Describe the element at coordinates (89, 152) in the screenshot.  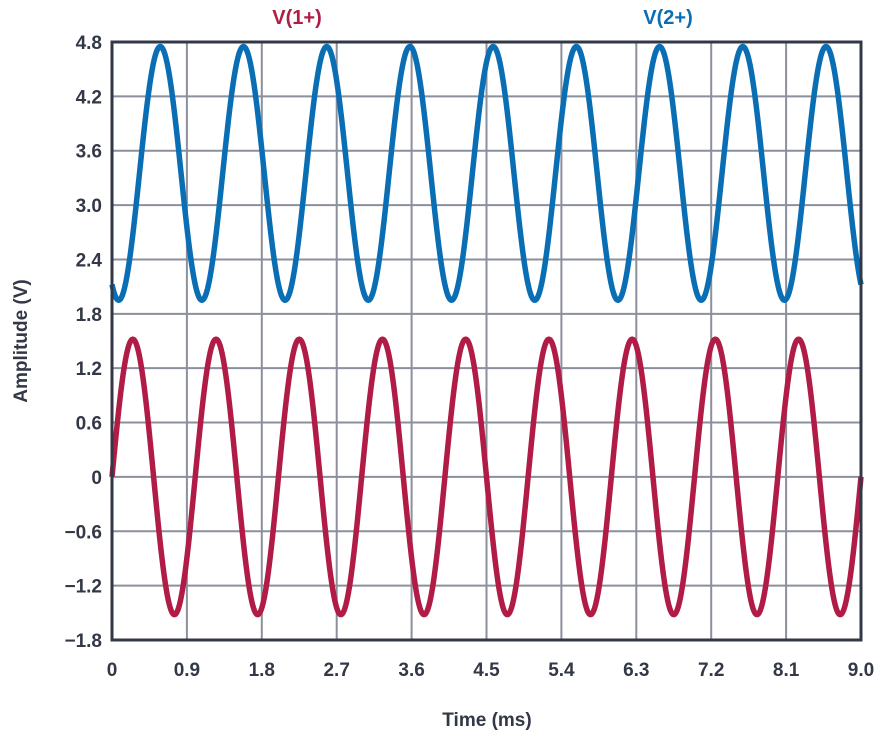
I see `y-tick-label: 3.6` at that location.